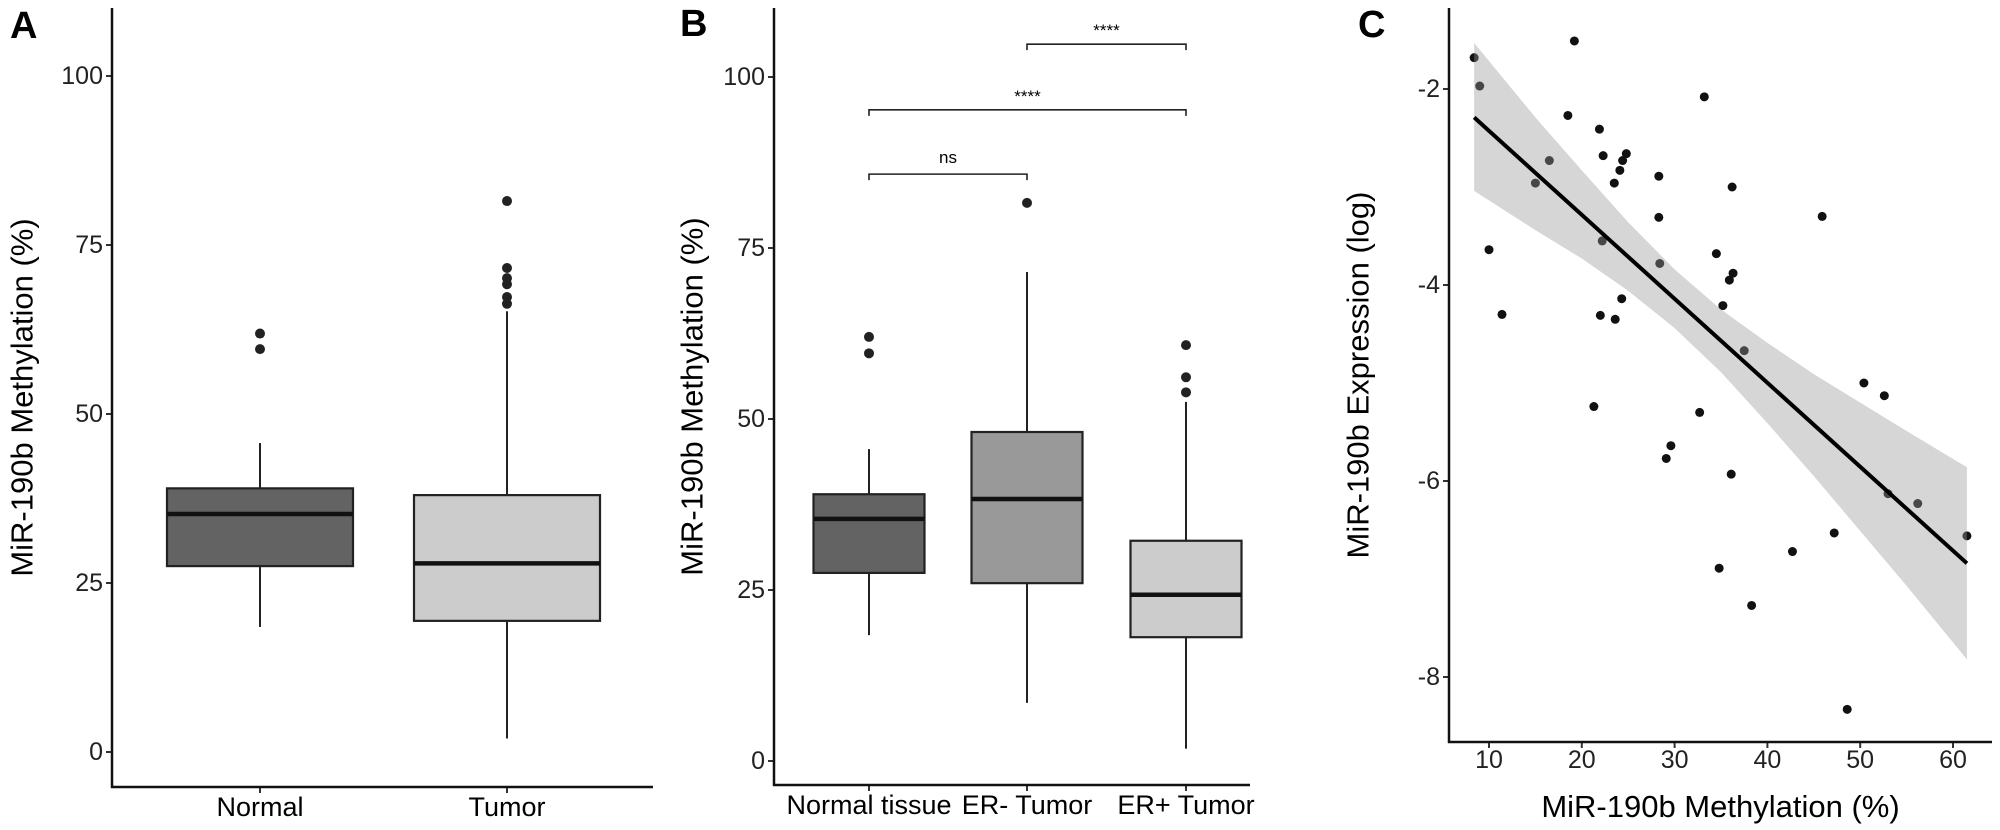  What do you see at coordinates (1489, 760) in the screenshot?
I see `x-tick-label: 10` at bounding box center [1489, 760].